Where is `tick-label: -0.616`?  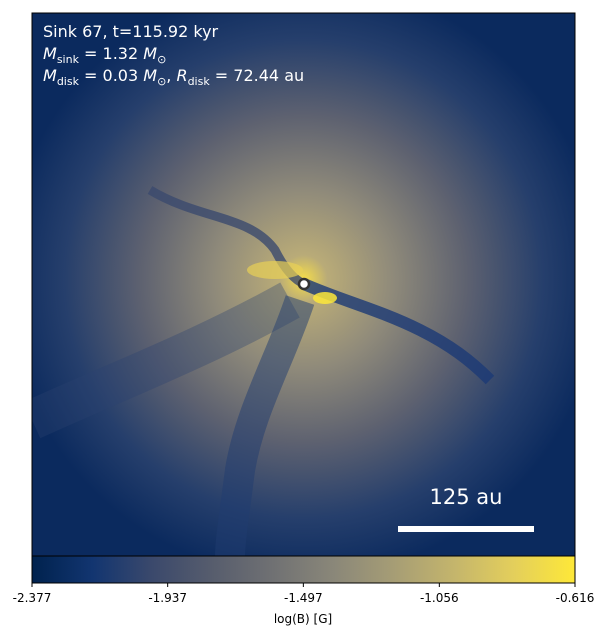
tick-label: -0.616 is located at coordinates (575, 598).